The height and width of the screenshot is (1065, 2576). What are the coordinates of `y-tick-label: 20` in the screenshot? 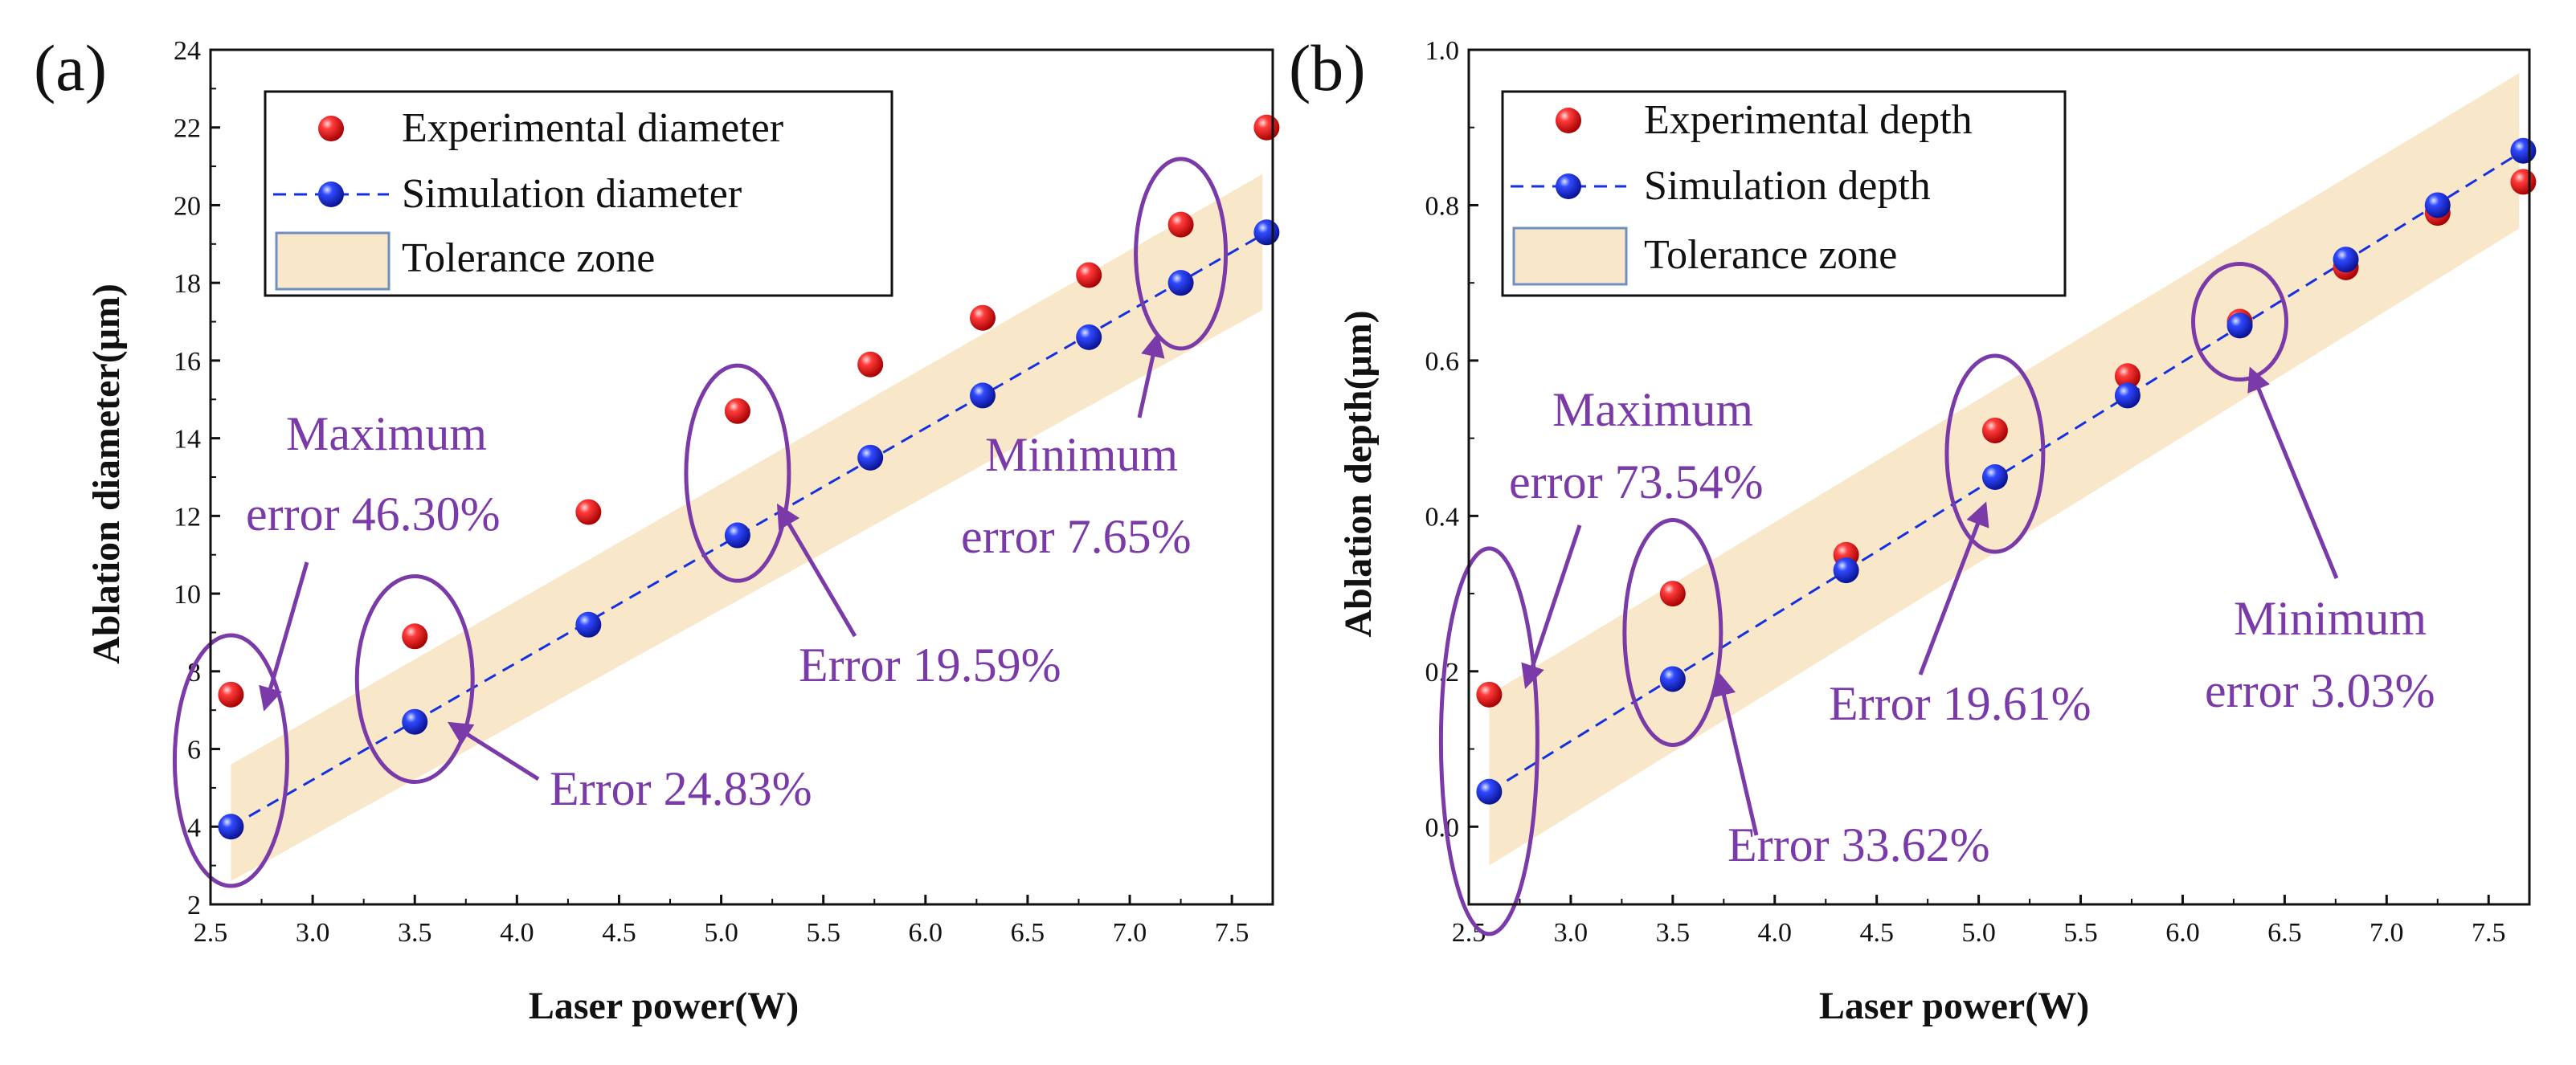 It's located at (188, 206).